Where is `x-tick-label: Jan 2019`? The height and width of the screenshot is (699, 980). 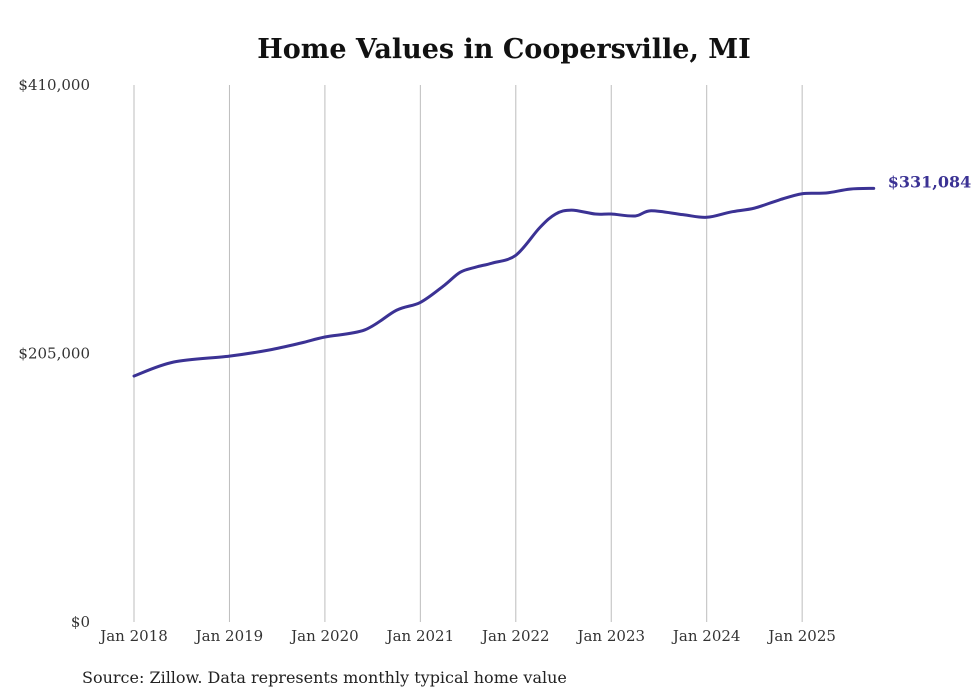 x-tick-label: Jan 2019 is located at coordinates (229, 636).